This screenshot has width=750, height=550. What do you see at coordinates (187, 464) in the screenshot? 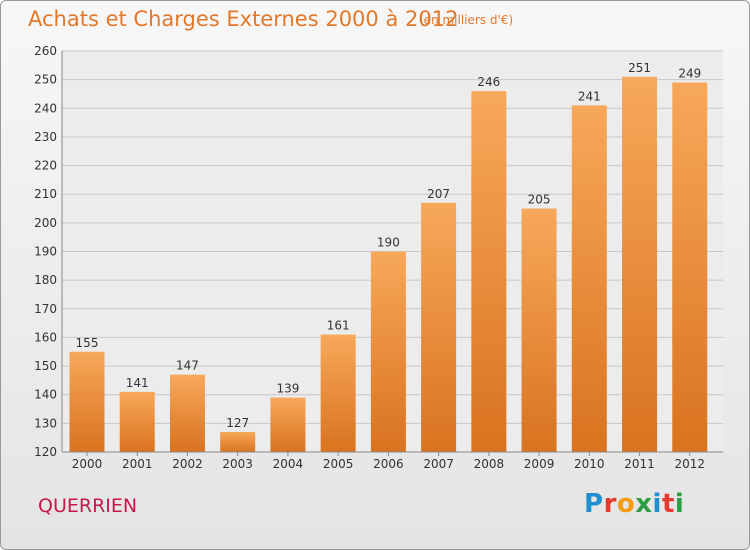
I see `x-tick-label: 2002` at bounding box center [187, 464].